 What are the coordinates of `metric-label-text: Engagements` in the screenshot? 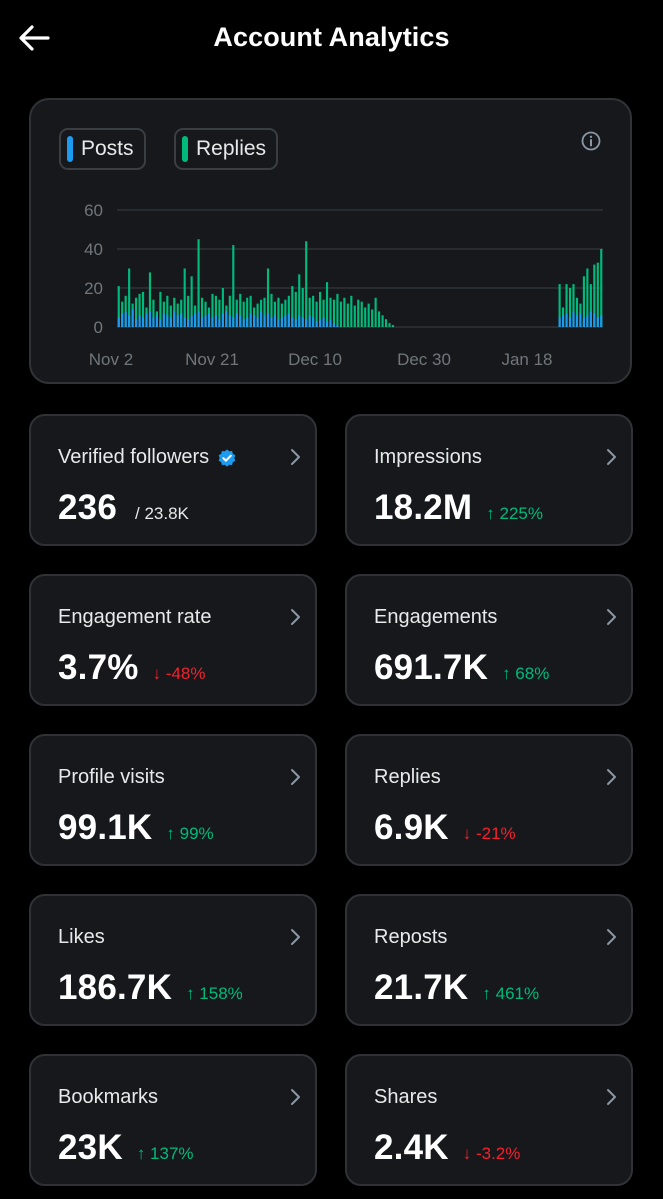 It's located at (436, 617).